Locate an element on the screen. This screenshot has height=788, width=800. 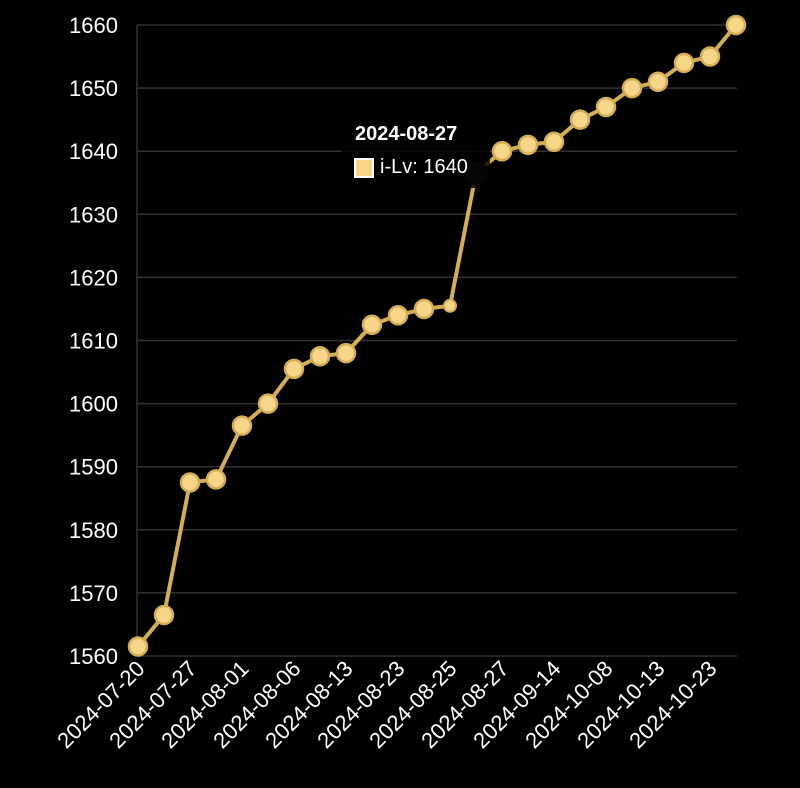
y-tick-label: 1570 is located at coordinates (93, 593).